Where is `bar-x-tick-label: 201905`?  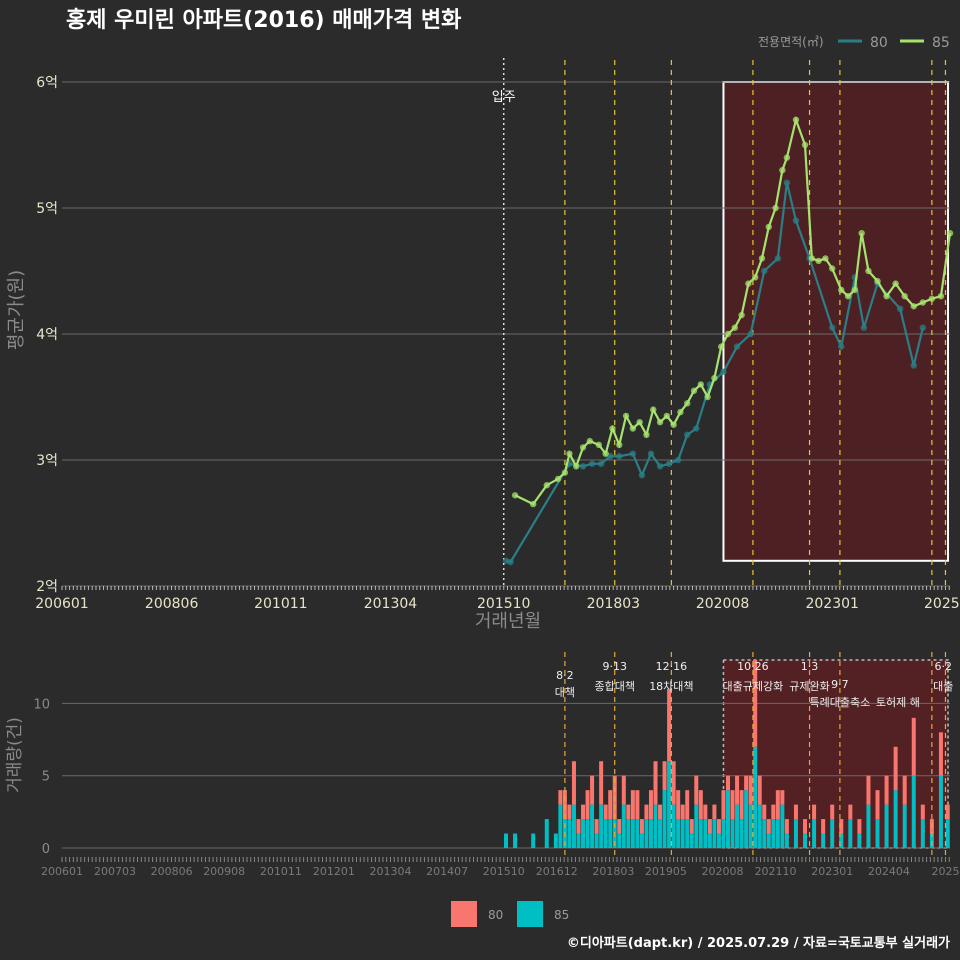 bar-x-tick-label: 201905 is located at coordinates (666, 871).